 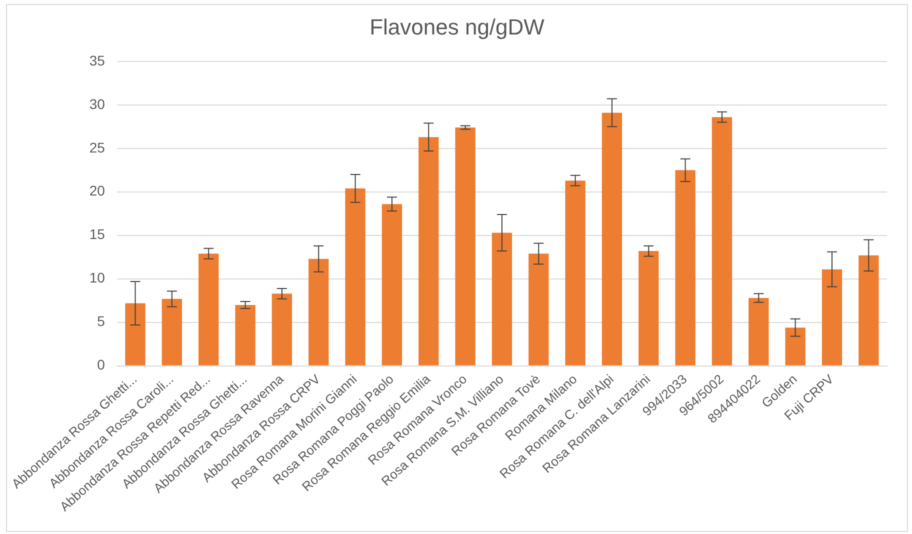 I want to click on y-tick-label: 35, so click(x=97, y=60).